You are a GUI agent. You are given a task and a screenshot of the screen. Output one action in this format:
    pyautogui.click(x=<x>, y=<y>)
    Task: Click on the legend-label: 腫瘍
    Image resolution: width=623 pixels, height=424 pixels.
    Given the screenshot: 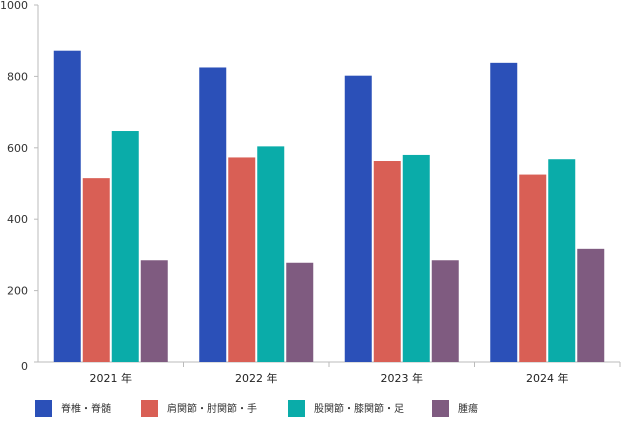 What is the action you would take?
    pyautogui.click(x=468, y=408)
    